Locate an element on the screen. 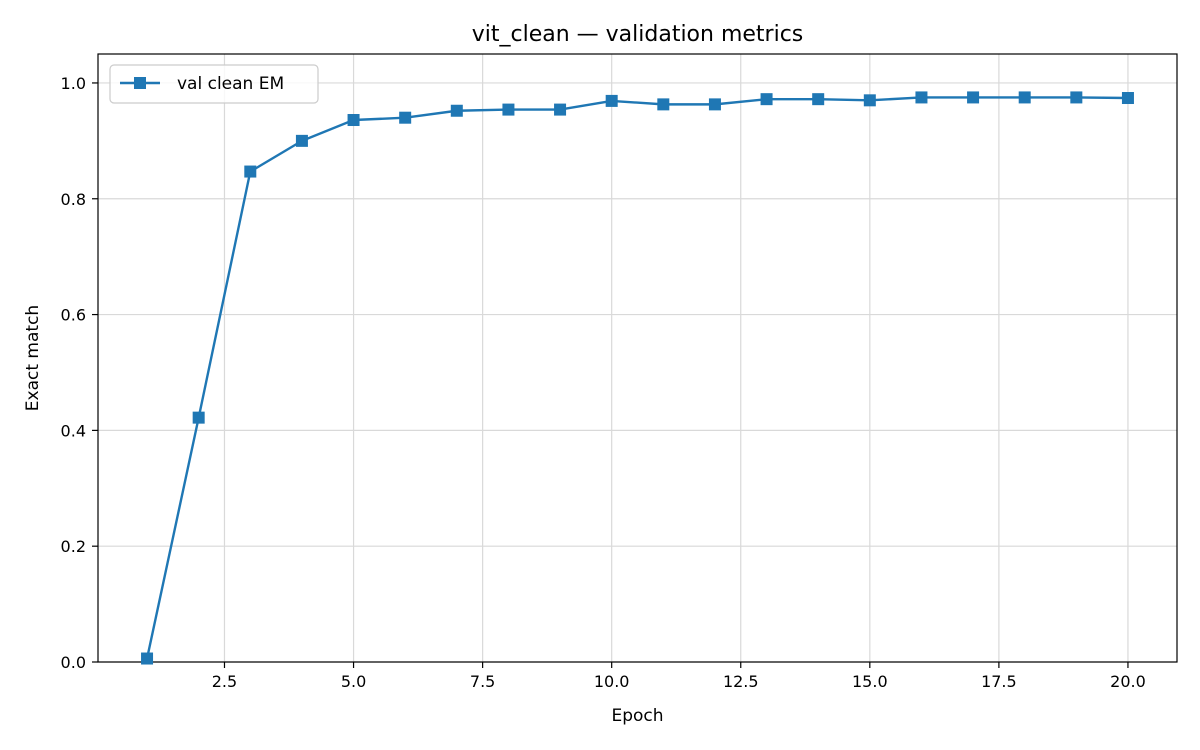  y-axis-title: Exact match is located at coordinates (33, 358).